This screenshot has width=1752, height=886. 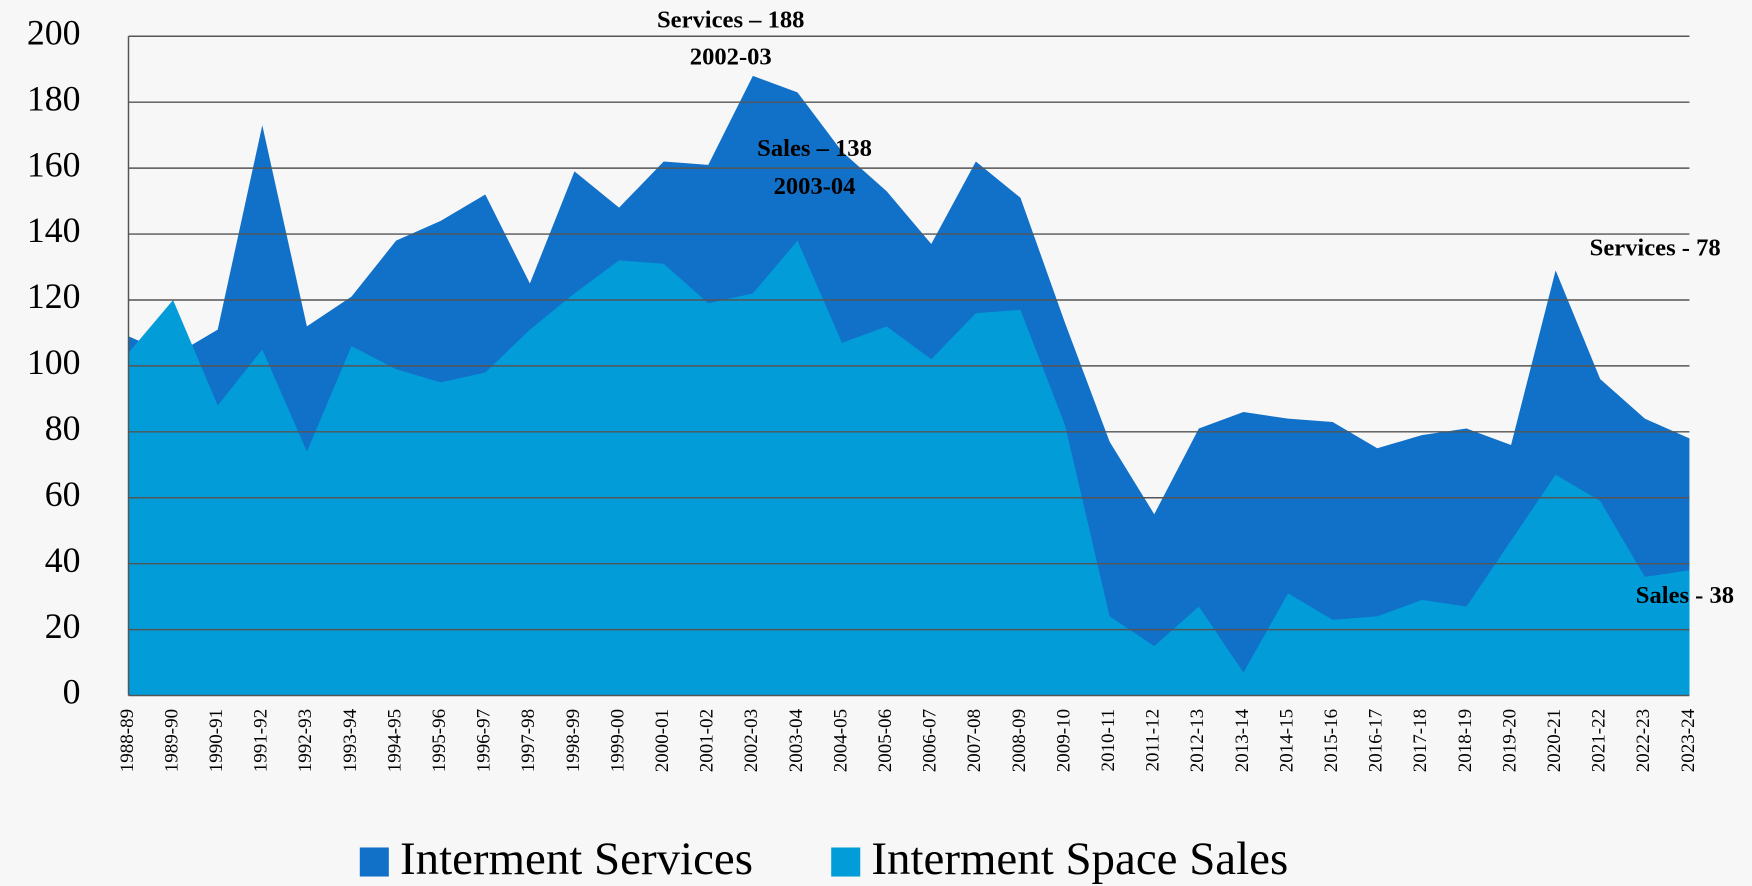 I want to click on legend: Interment Services Interment Space Sales, so click(x=823, y=859).